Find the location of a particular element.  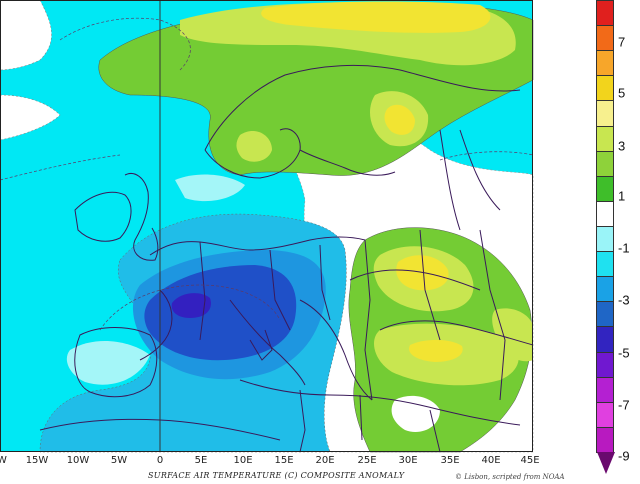

legend-tick: 1 is located at coordinates (622, 196).